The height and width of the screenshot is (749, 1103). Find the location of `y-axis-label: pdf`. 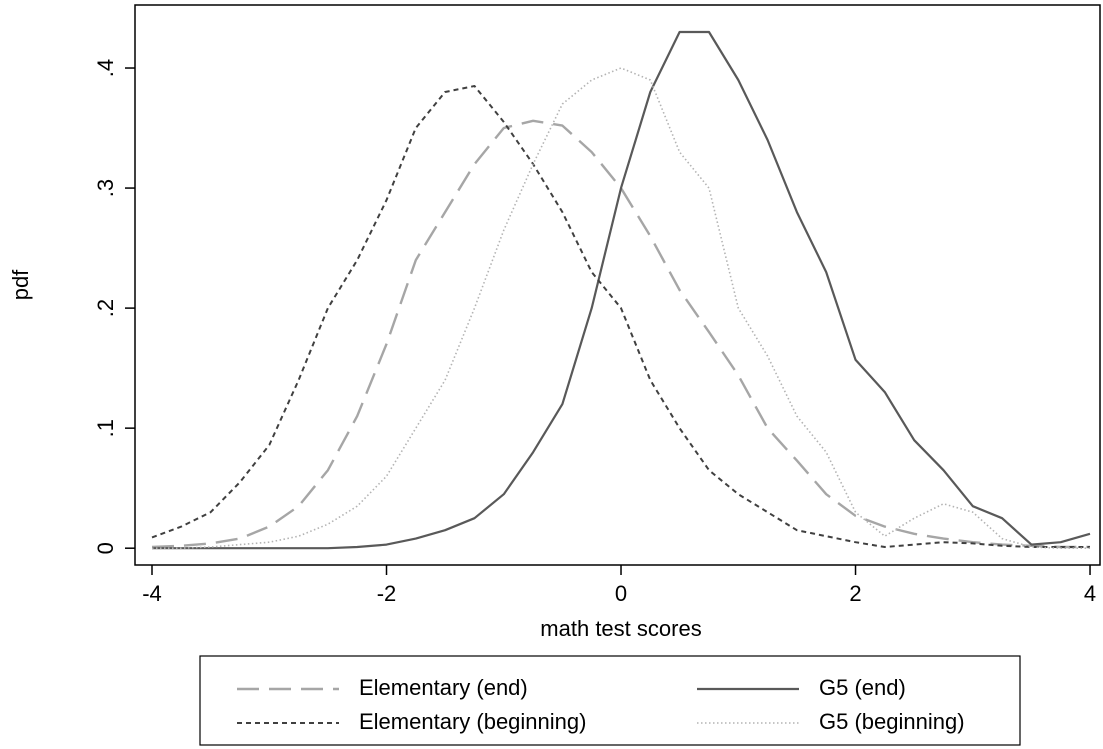

y-axis-label: pdf is located at coordinates (20, 284).